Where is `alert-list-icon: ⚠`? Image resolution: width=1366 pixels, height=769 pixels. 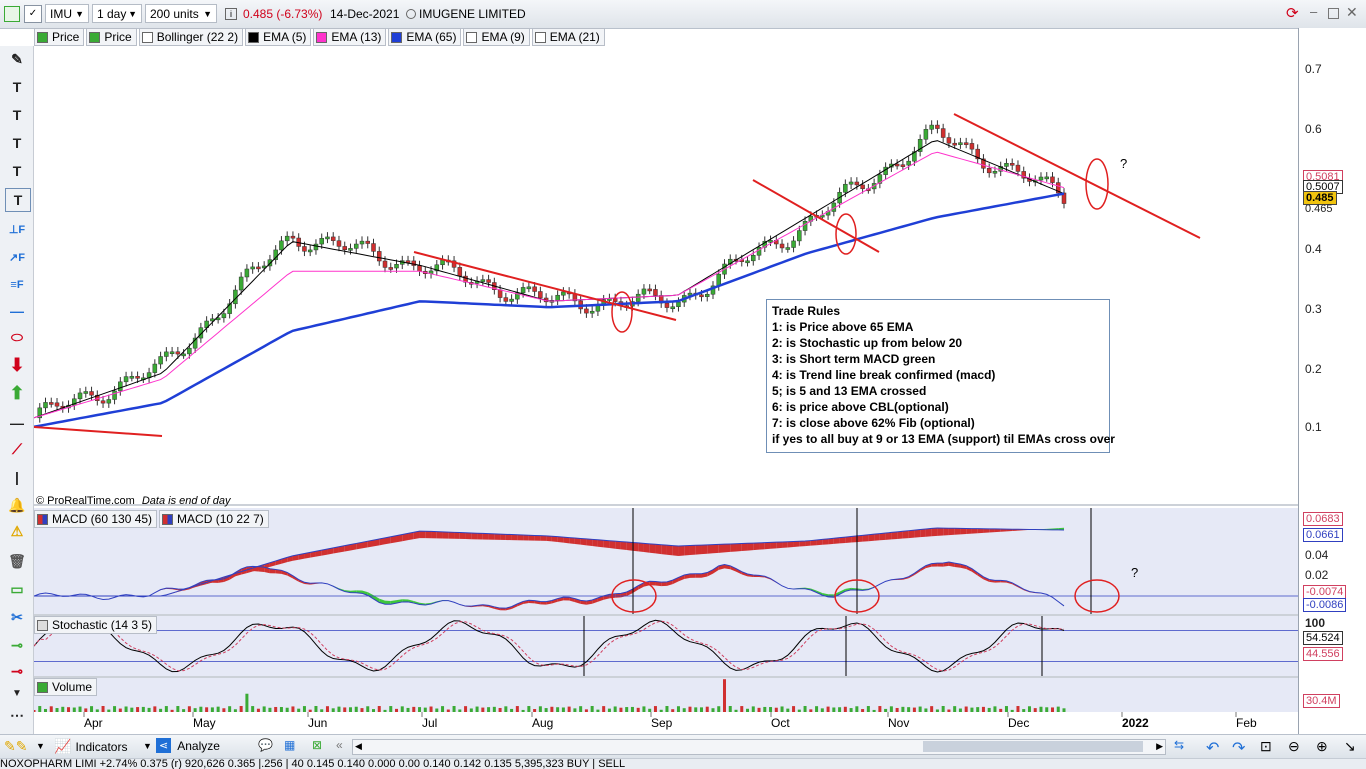
alert-list-icon: ⚠ is located at coordinates (17, 531).